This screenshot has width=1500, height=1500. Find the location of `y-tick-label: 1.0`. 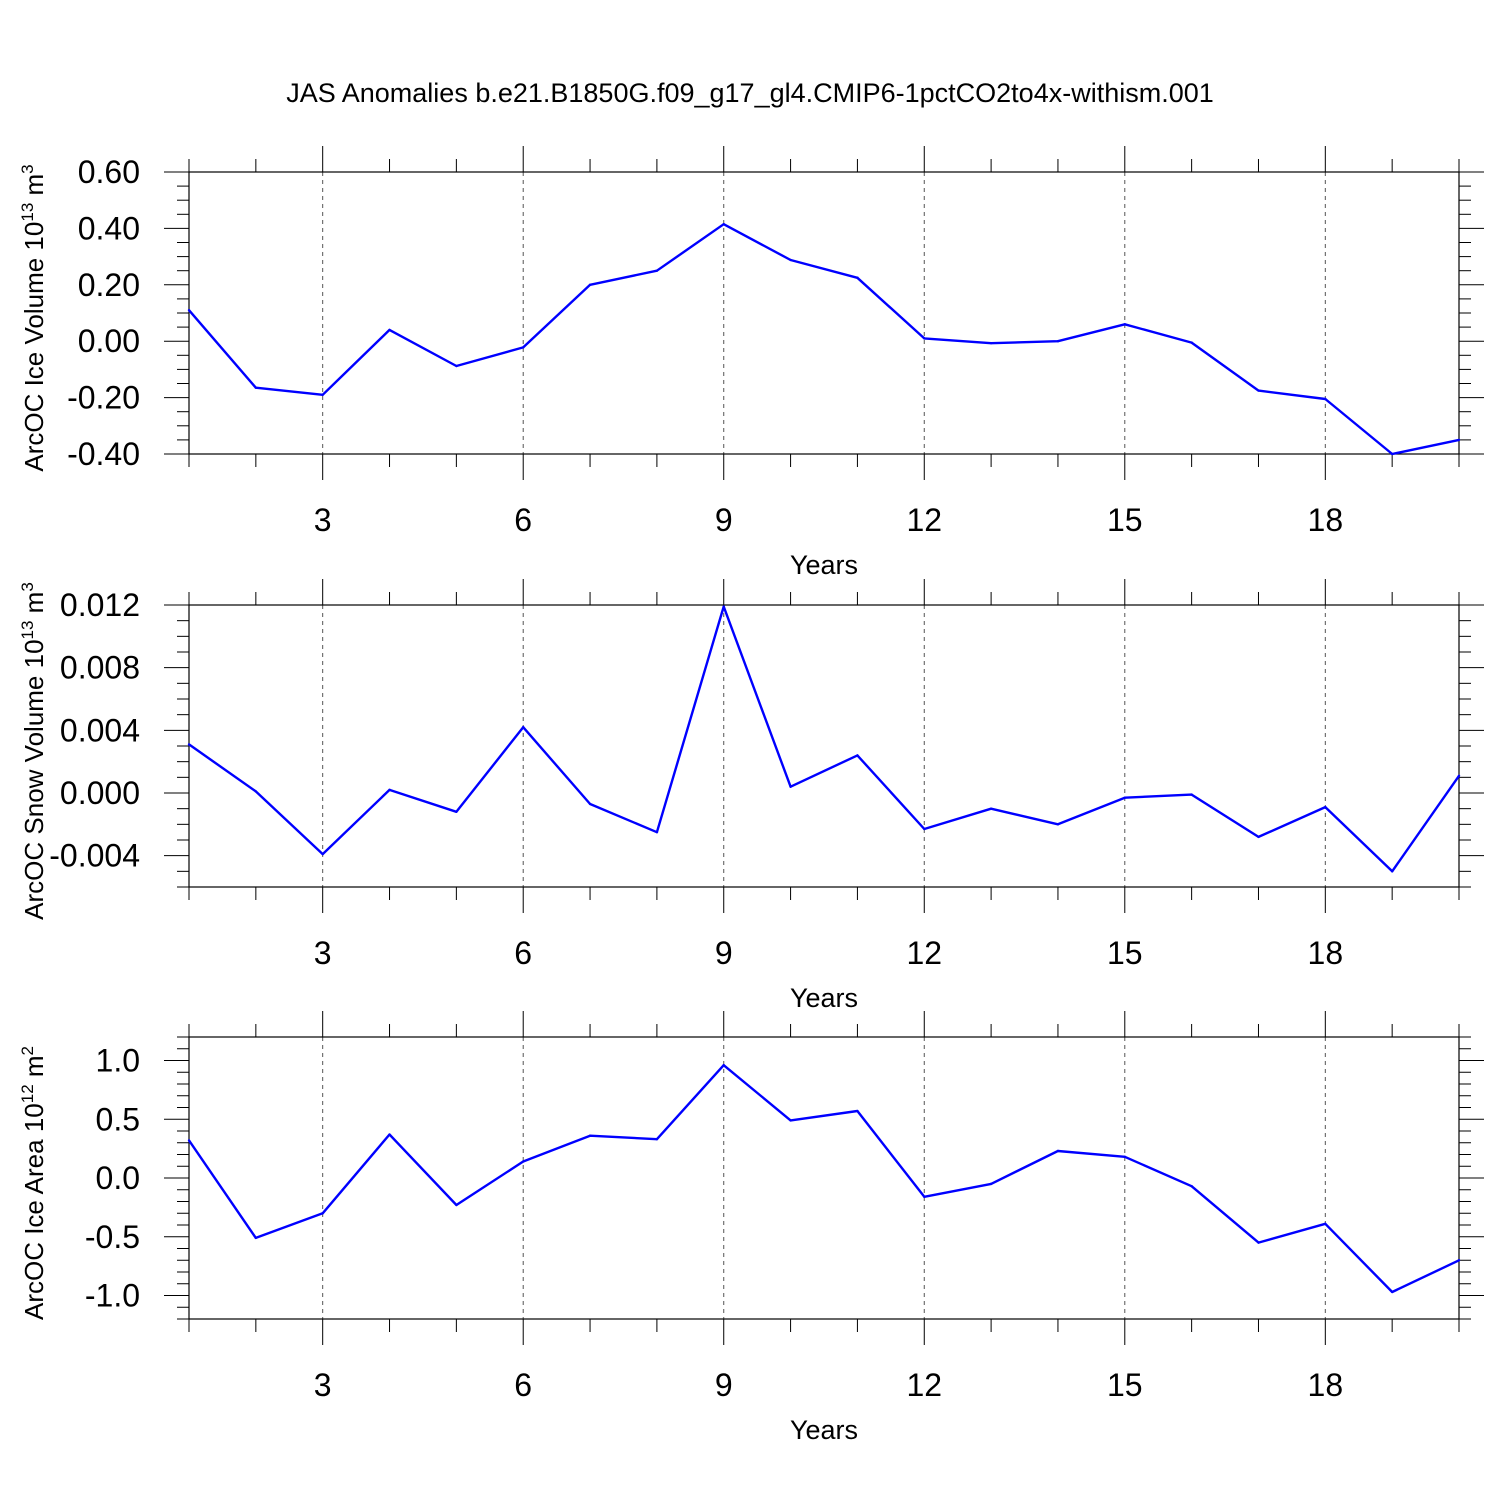

y-tick-label: 1.0 is located at coordinates (118, 1061).